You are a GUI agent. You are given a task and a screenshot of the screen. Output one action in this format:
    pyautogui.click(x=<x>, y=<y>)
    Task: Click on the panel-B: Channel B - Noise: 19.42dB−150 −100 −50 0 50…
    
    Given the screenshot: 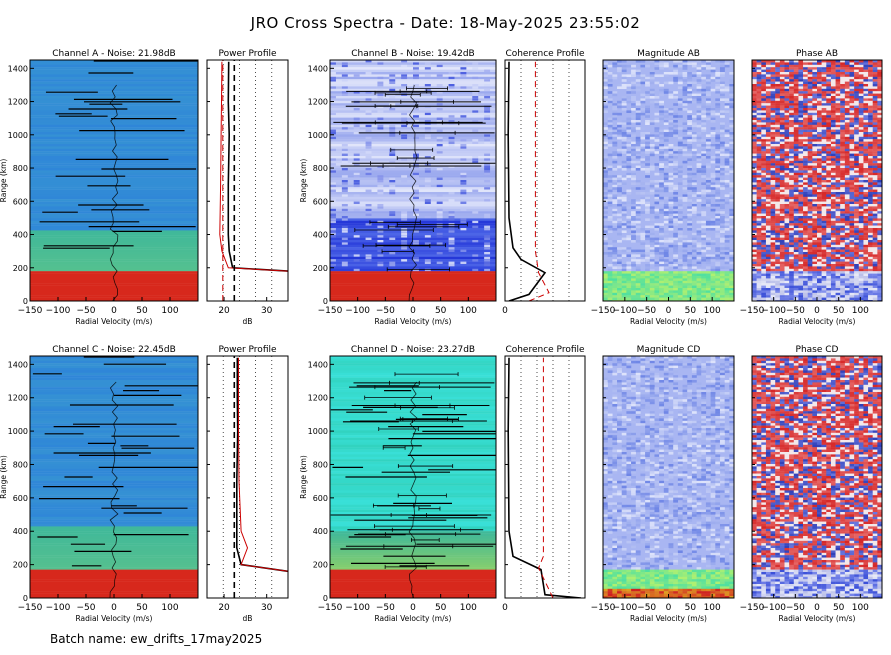 What is the action you would take?
    pyautogui.click(x=398, y=187)
    